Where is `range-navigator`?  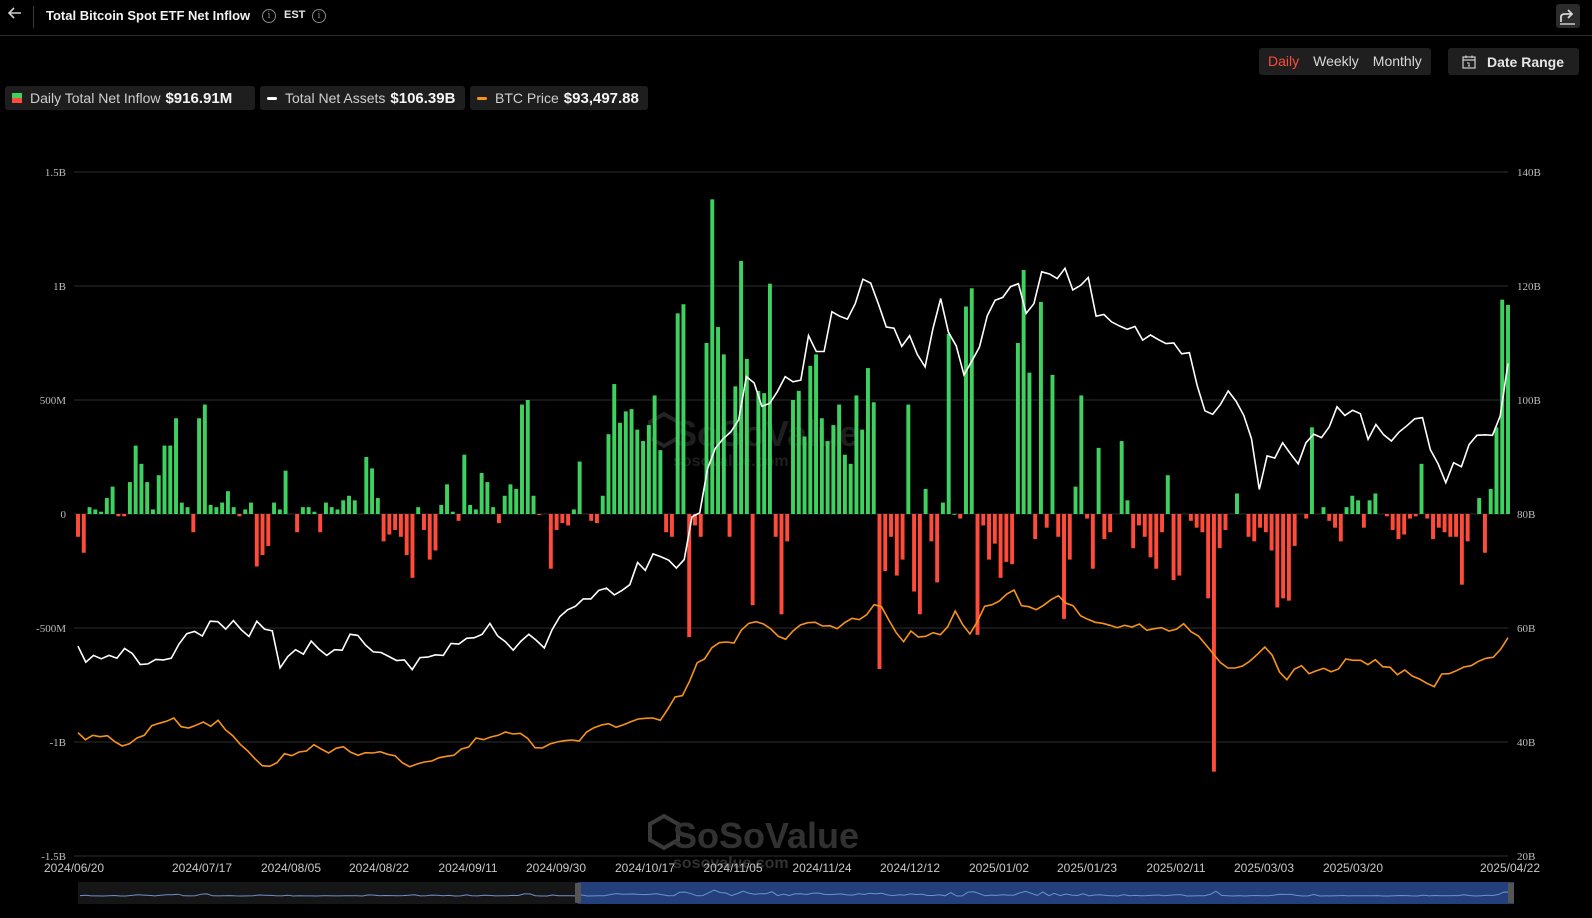
range-navigator is located at coordinates (796, 893).